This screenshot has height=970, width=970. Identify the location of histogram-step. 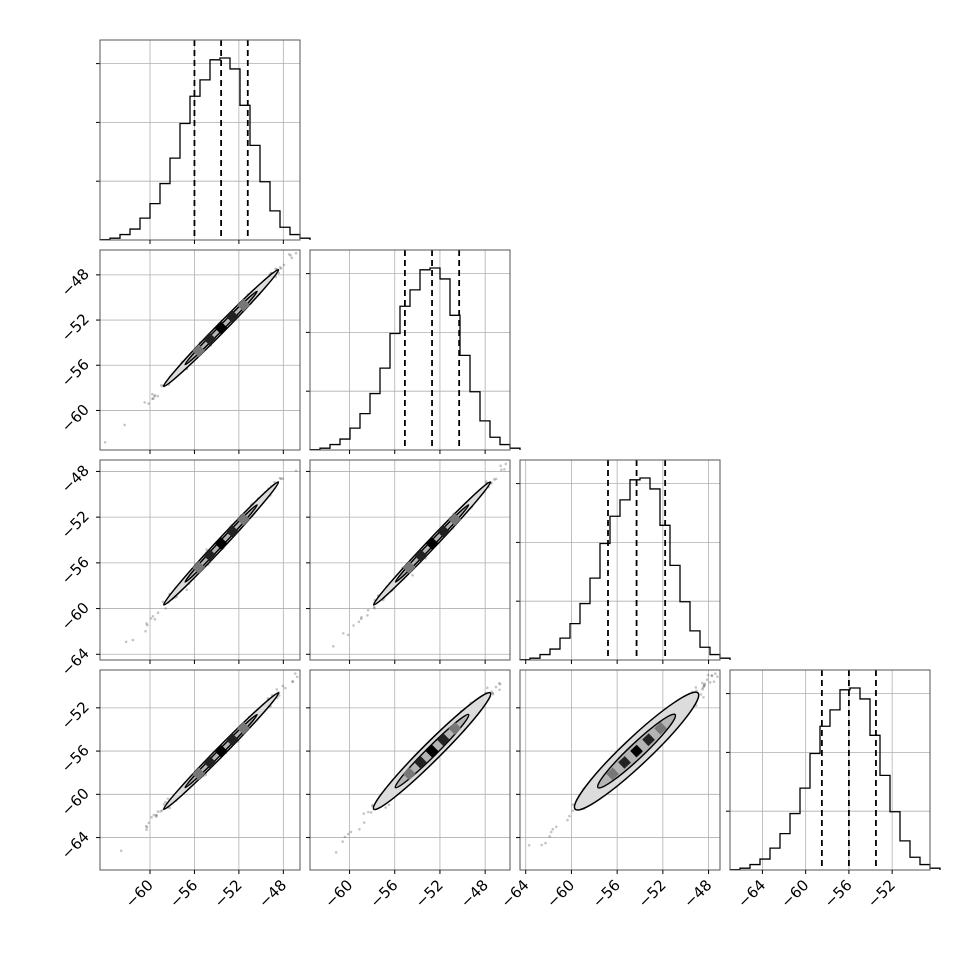
(205, 149).